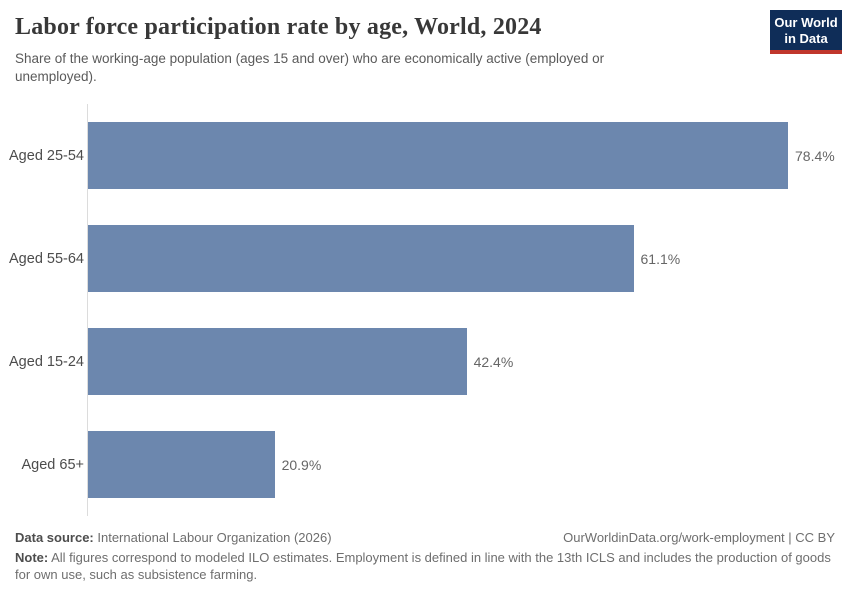 The width and height of the screenshot is (850, 600). Describe the element at coordinates (493, 361) in the screenshot. I see `value-label: 42.4%` at that location.